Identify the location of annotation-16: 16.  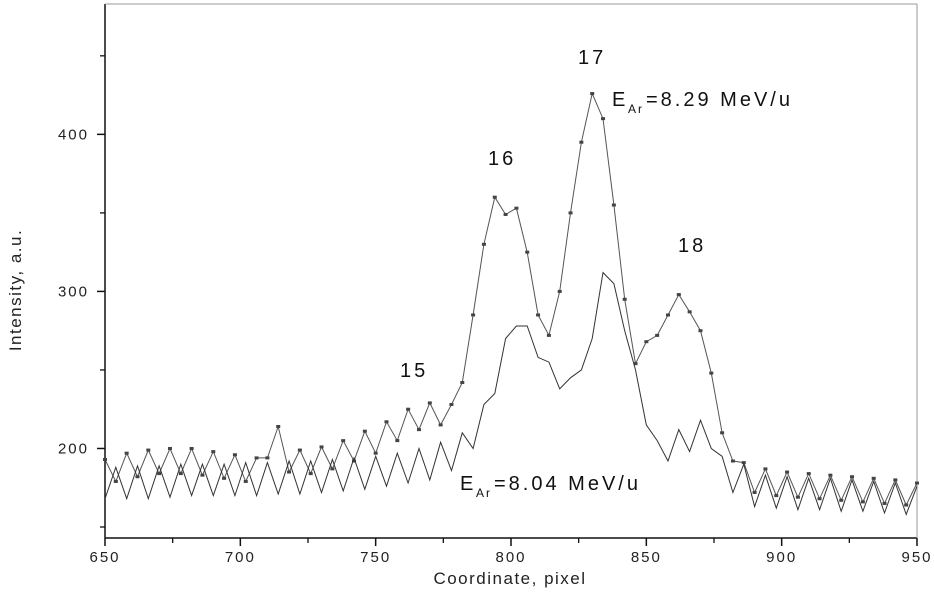
(502, 159).